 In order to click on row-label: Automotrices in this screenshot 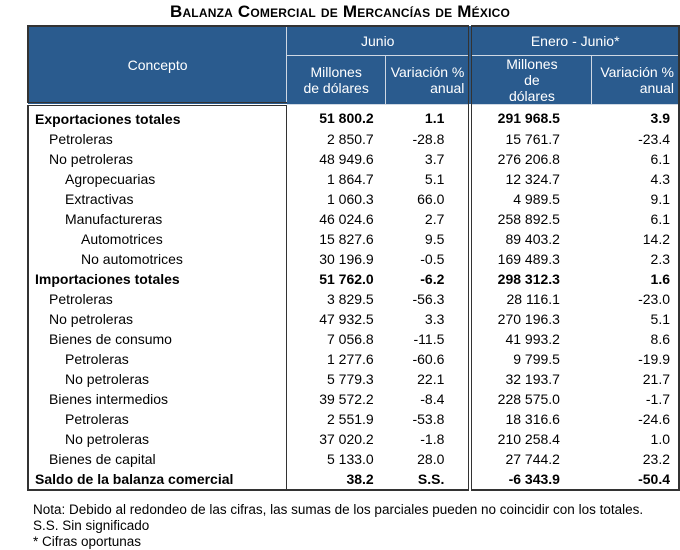, I will do `click(158, 239)`.